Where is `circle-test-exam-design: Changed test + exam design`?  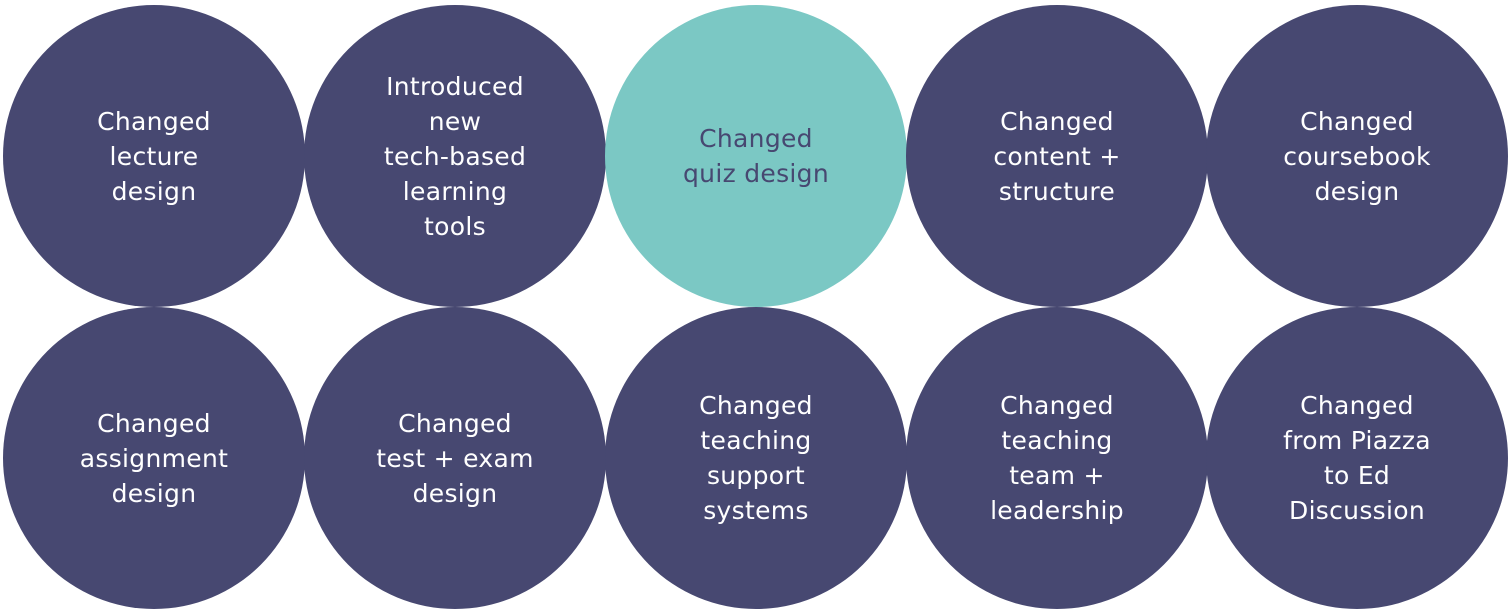
circle-test-exam-design: Changed test + exam design is located at coordinates (455, 458).